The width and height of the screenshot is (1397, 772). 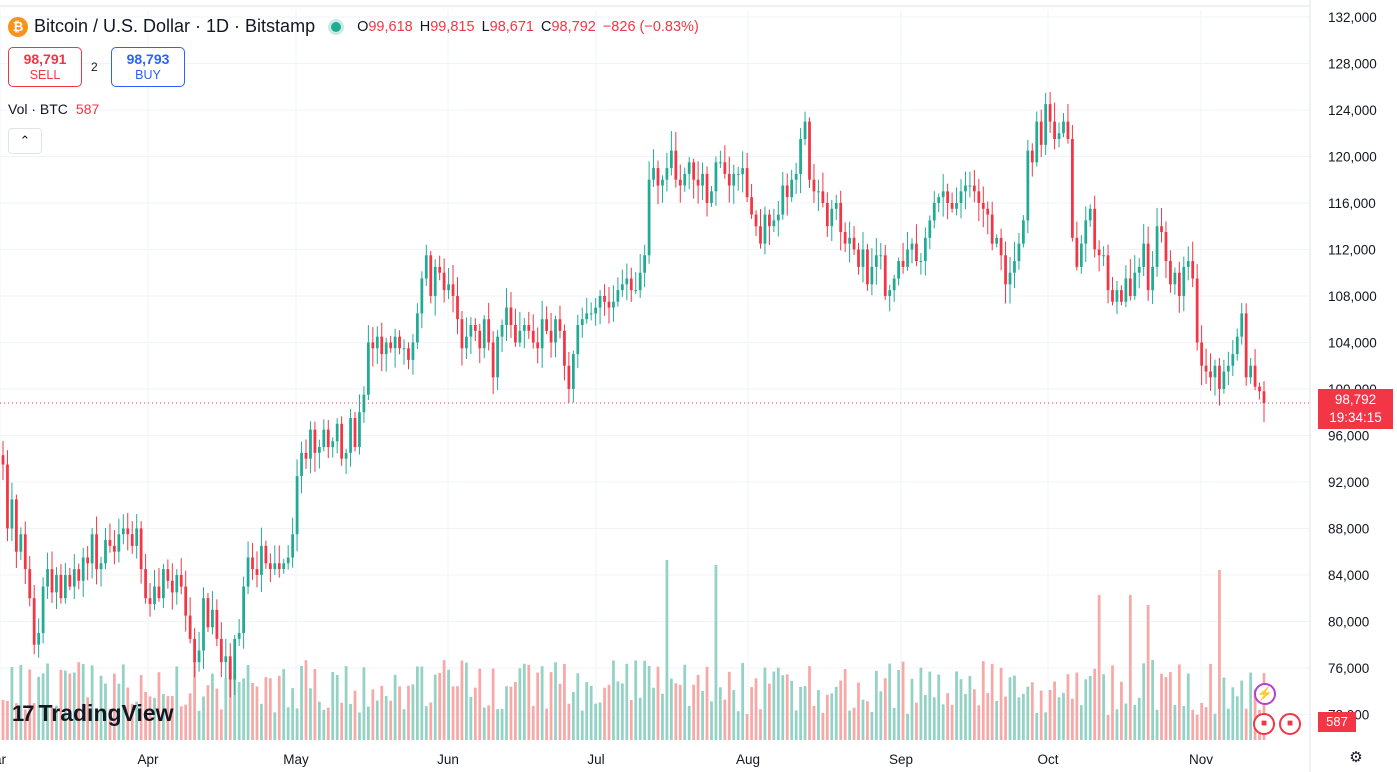 What do you see at coordinates (45, 59) in the screenshot?
I see `sell-price: 98,791` at bounding box center [45, 59].